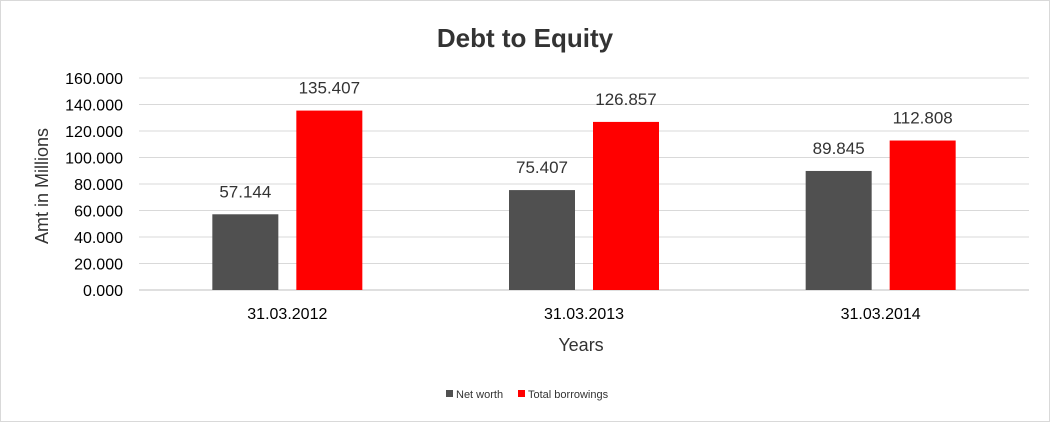 The width and height of the screenshot is (1050, 422). I want to click on x-axis-ticks: 31.03.2012 31.03.2013 31.03.2014, so click(584, 314).